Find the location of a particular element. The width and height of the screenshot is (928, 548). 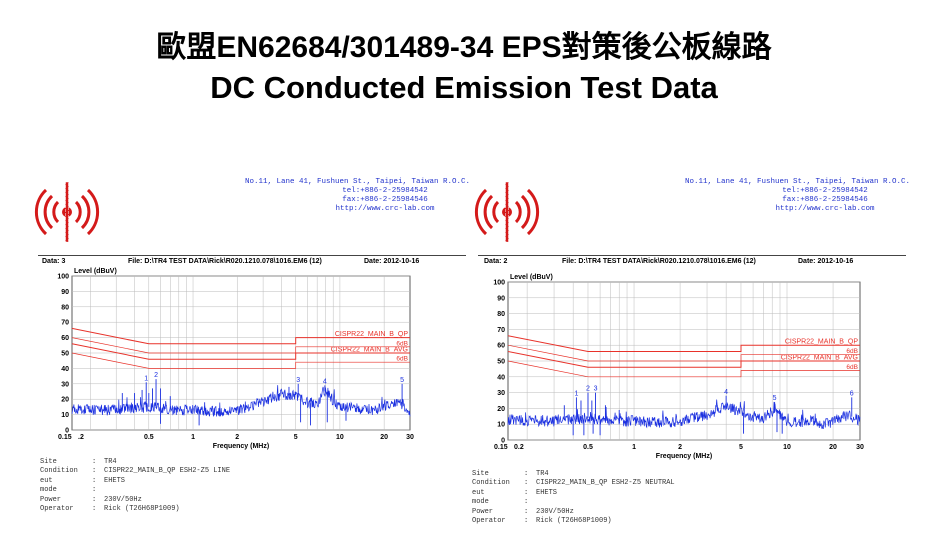

fax-line: fax:+886-2-25984546 is located at coordinates (825, 200).